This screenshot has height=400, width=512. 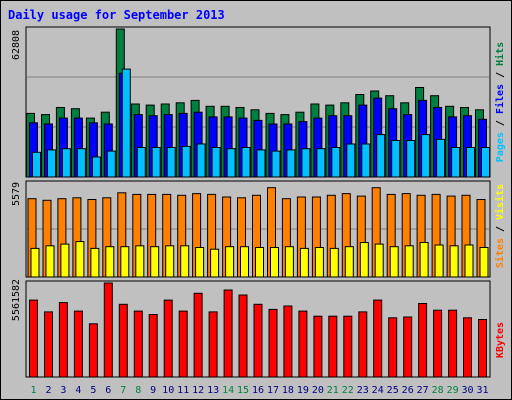 What do you see at coordinates (153, 390) in the screenshot?
I see `day-label-9: 9` at bounding box center [153, 390].